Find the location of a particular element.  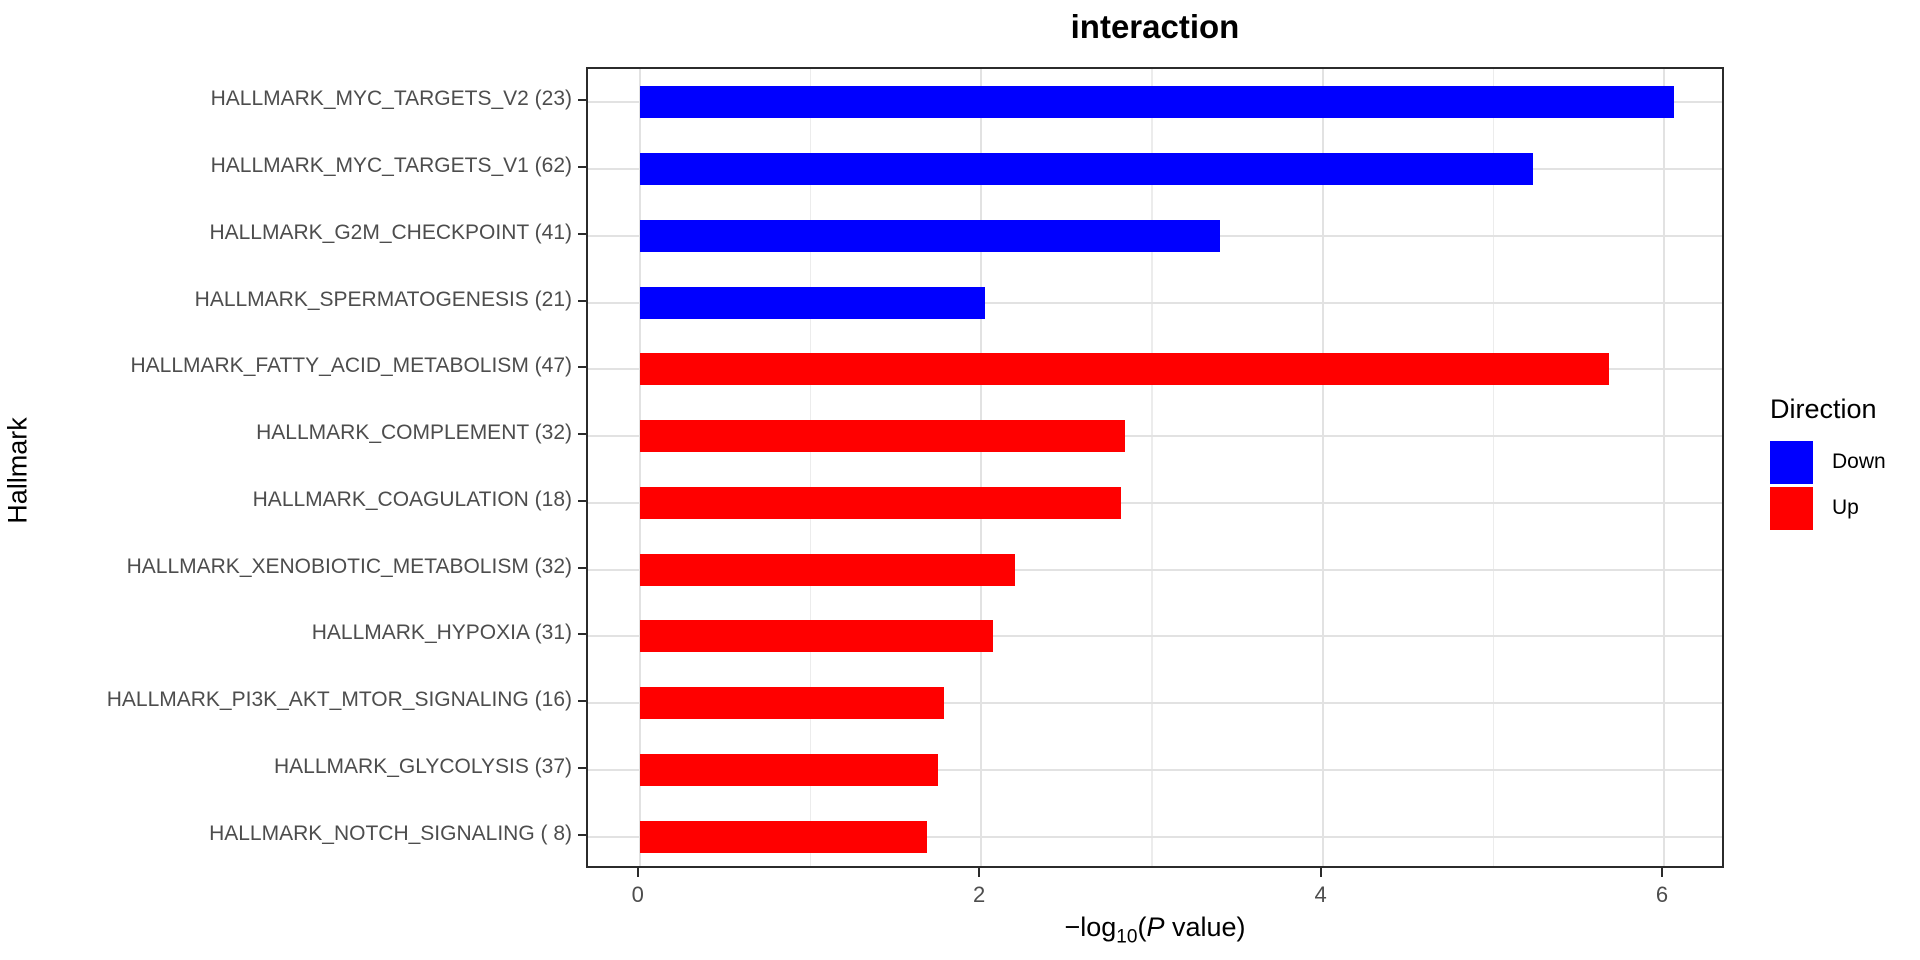

legend-title: Direction is located at coordinates (1823, 409).